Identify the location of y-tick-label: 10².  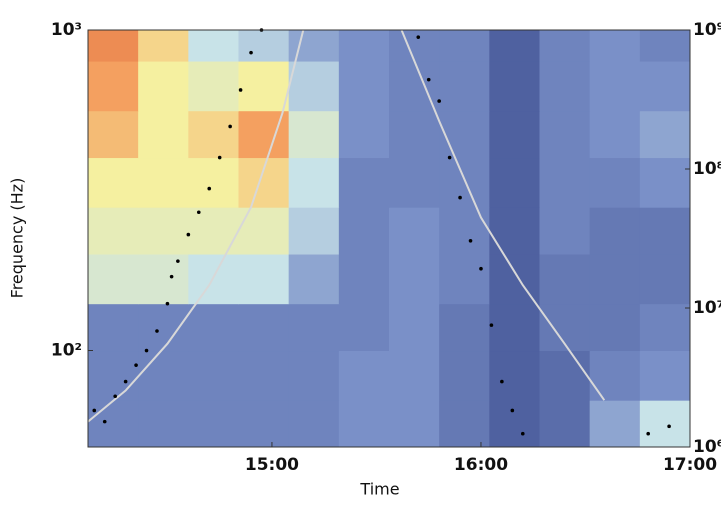
(66, 351).